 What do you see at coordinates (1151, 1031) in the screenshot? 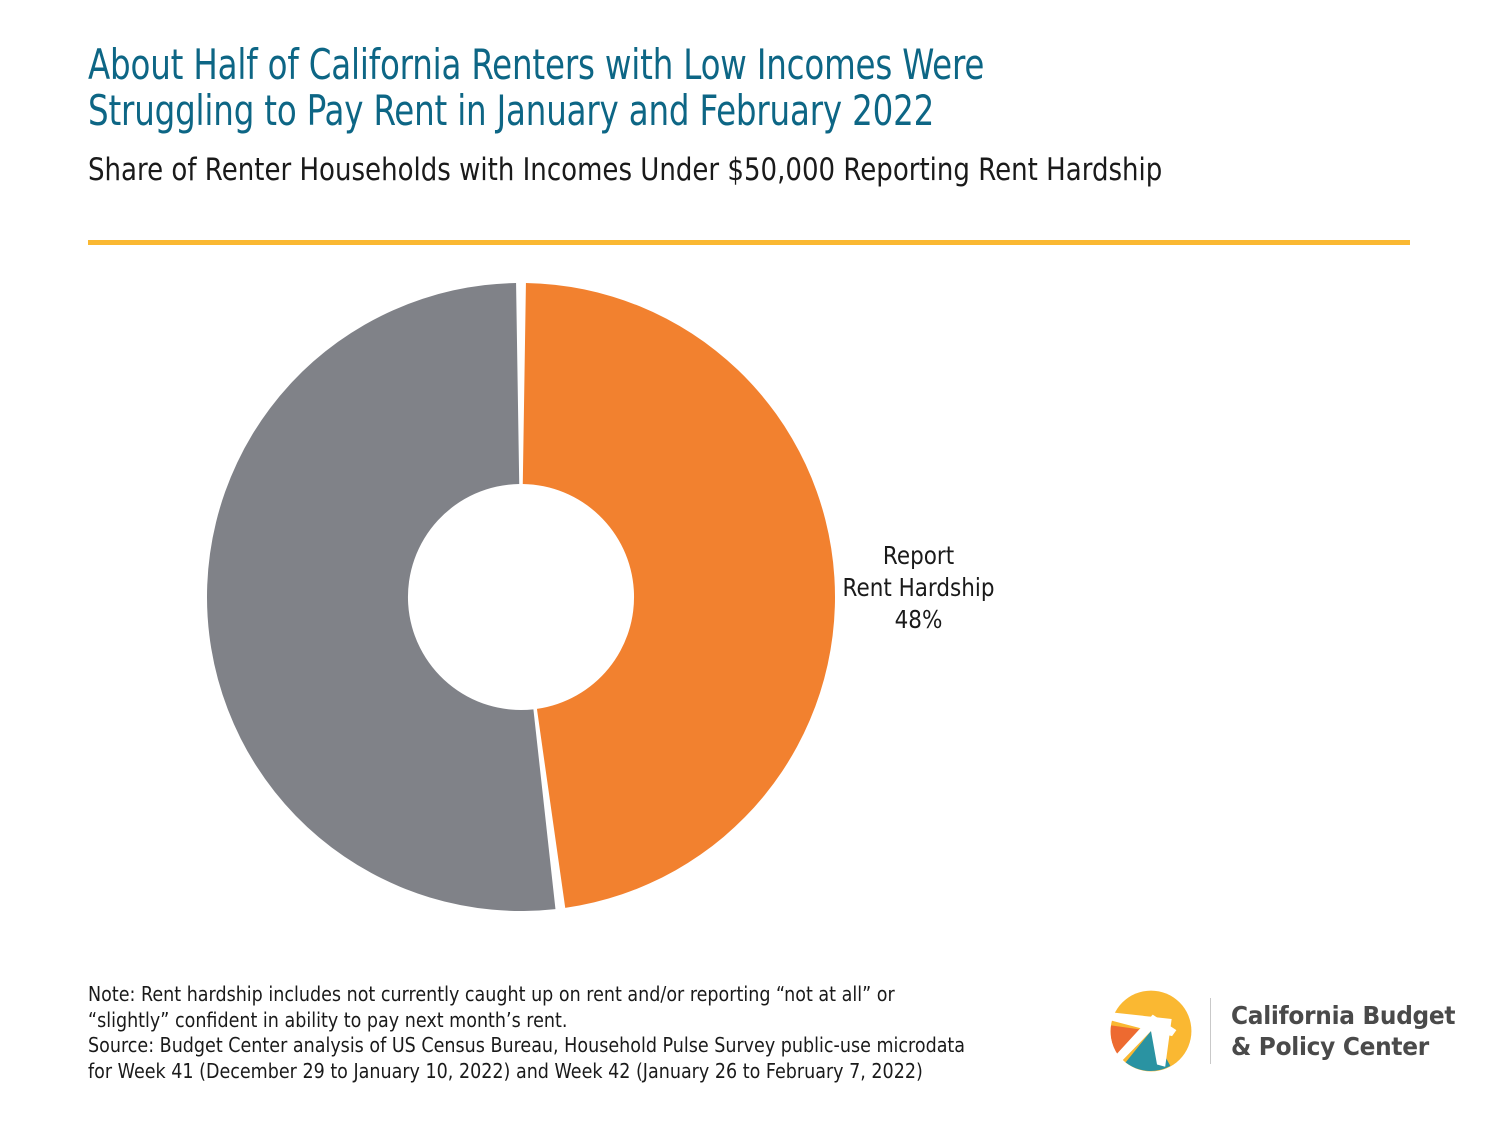
I see `budget-center-logo-icon` at bounding box center [1151, 1031].